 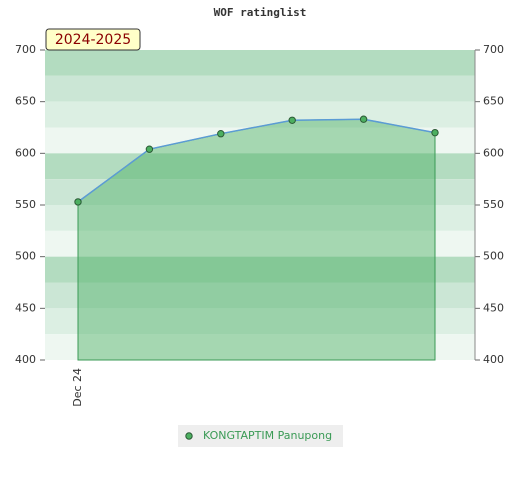 What do you see at coordinates (25, 307) in the screenshot?
I see `y-tick-label: 450` at bounding box center [25, 307].